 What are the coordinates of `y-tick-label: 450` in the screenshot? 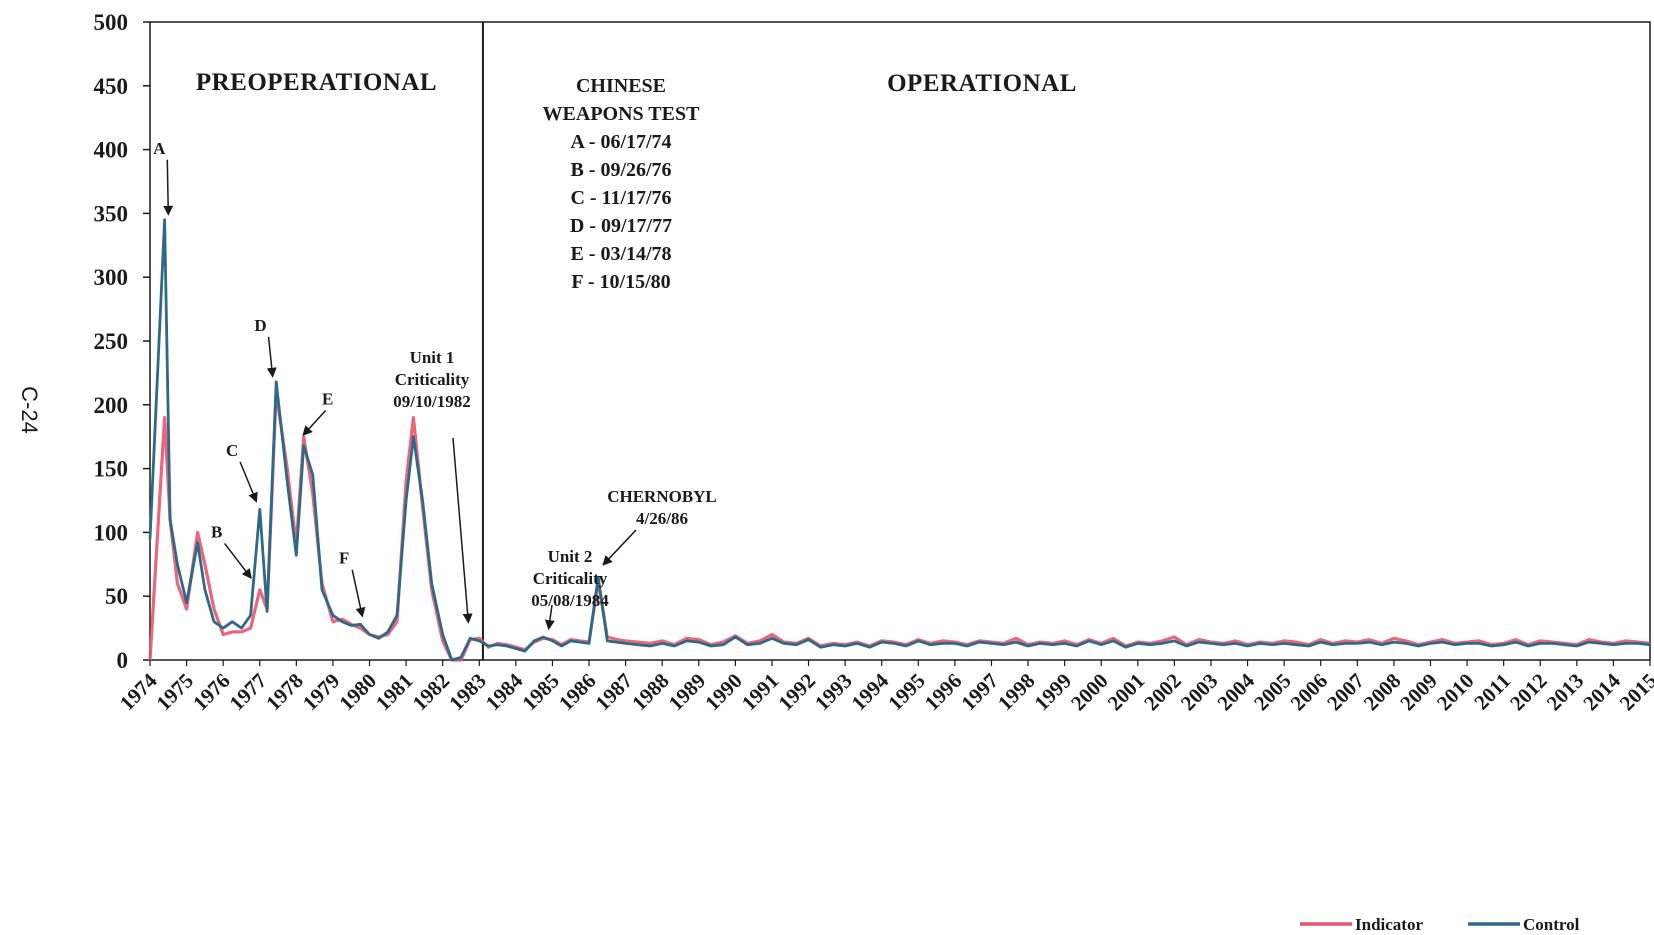 It's located at (111, 86).